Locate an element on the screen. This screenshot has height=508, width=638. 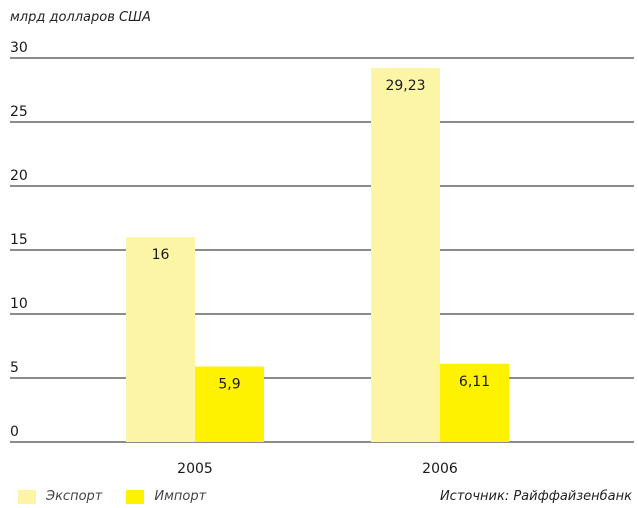
value-label-import-2005: 5,9 is located at coordinates (229, 384).